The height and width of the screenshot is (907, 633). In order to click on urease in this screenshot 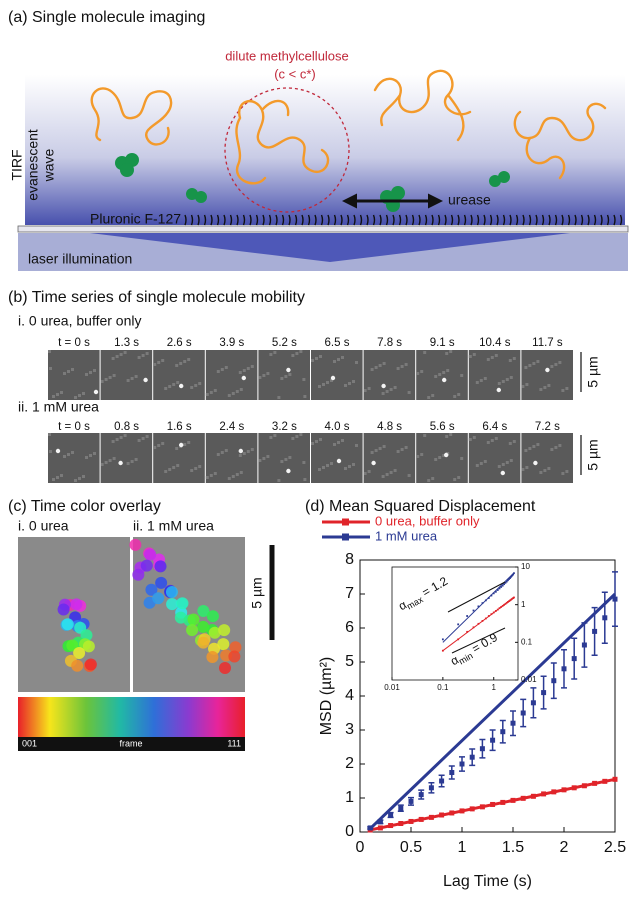, I will do `click(201, 197)`.